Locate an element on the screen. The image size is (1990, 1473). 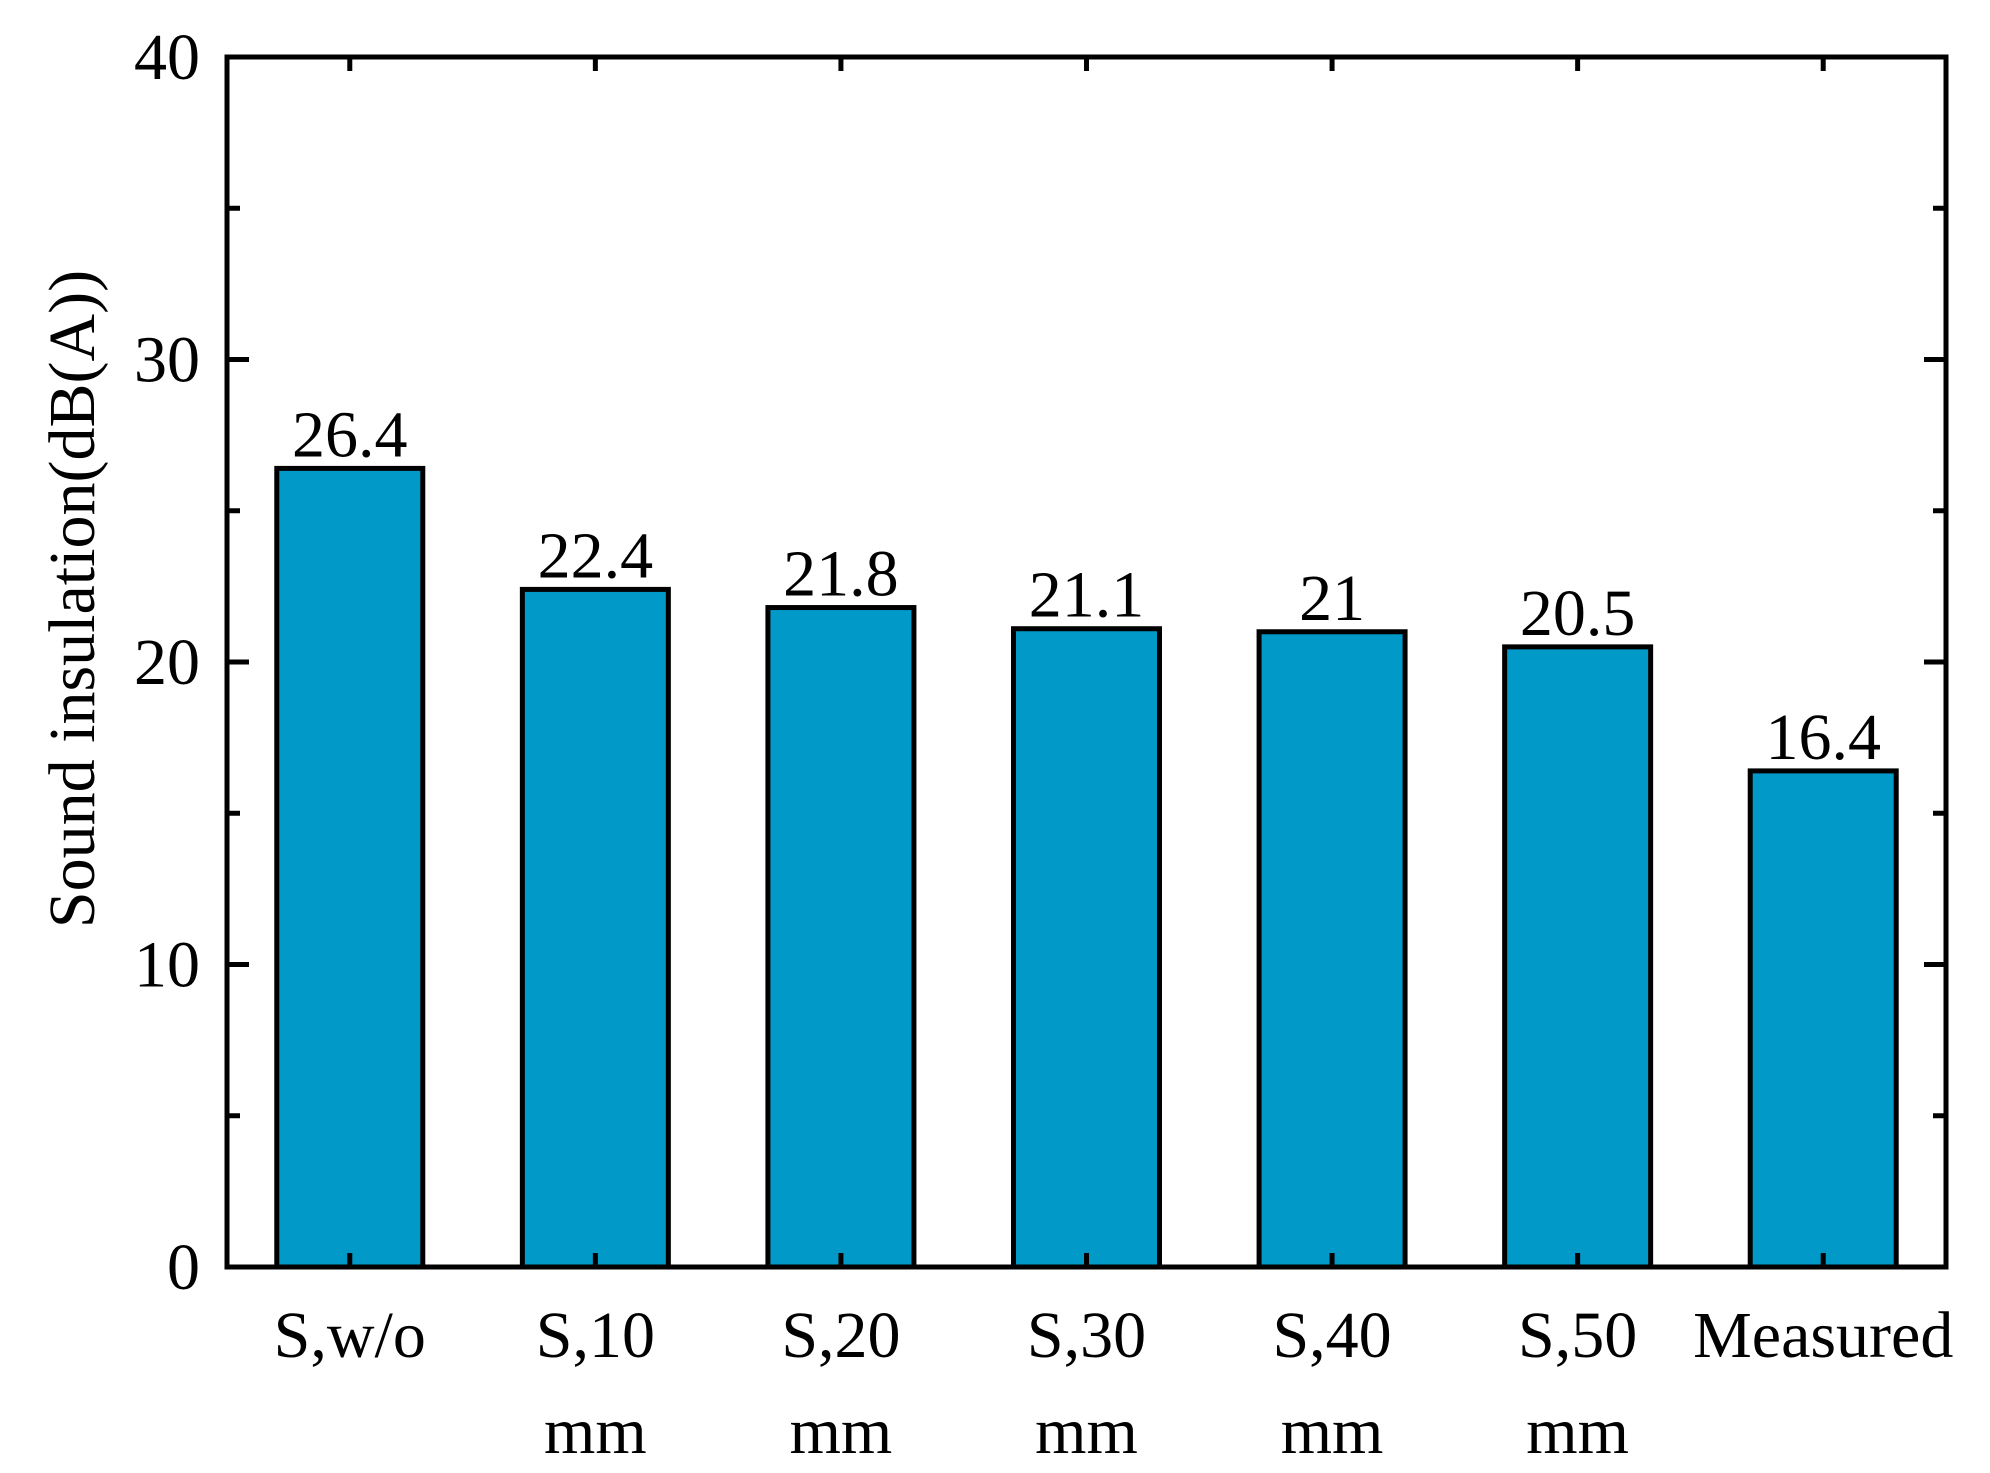
category-label-0-0: S,w/o is located at coordinates (350, 1335).